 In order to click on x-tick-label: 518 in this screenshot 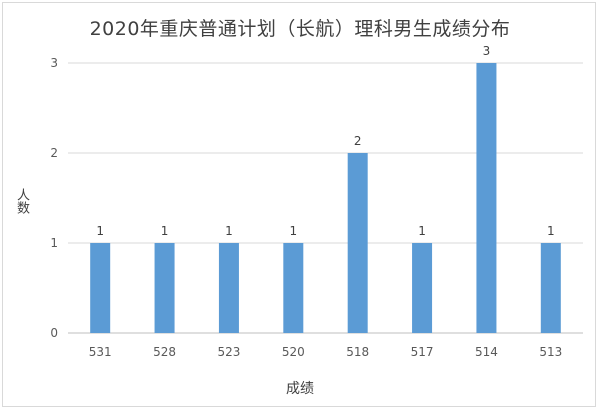, I will do `click(357, 352)`.